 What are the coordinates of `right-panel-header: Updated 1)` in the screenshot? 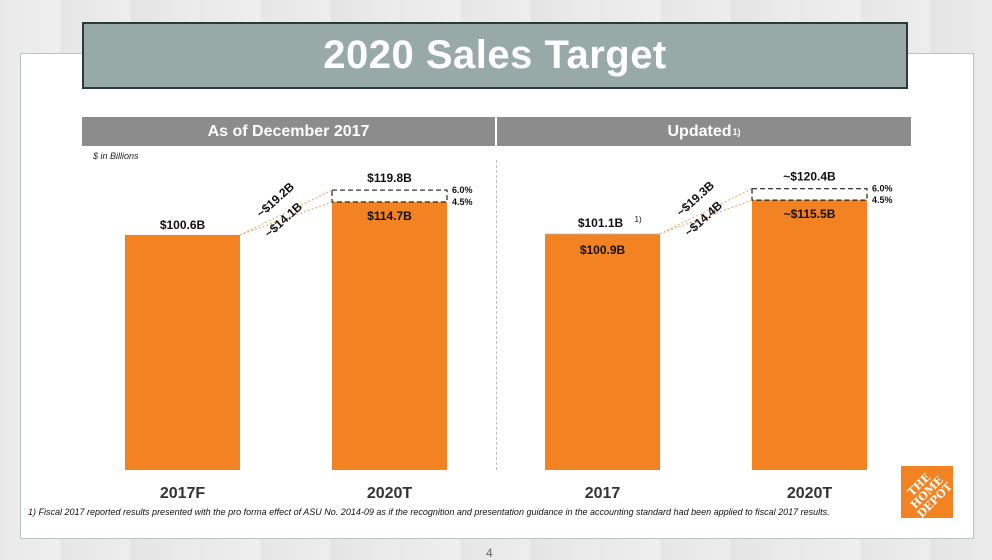 It's located at (704, 131).